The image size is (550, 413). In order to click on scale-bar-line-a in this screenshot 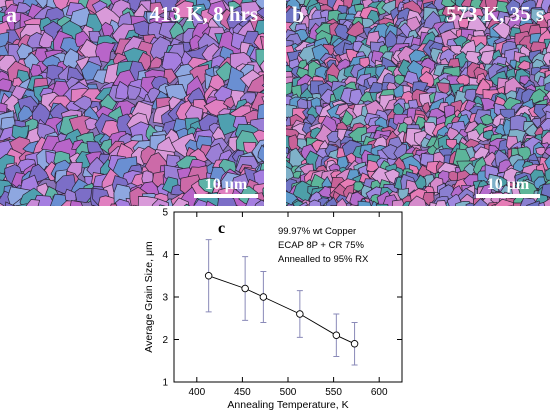, I will do `click(226, 196)`.